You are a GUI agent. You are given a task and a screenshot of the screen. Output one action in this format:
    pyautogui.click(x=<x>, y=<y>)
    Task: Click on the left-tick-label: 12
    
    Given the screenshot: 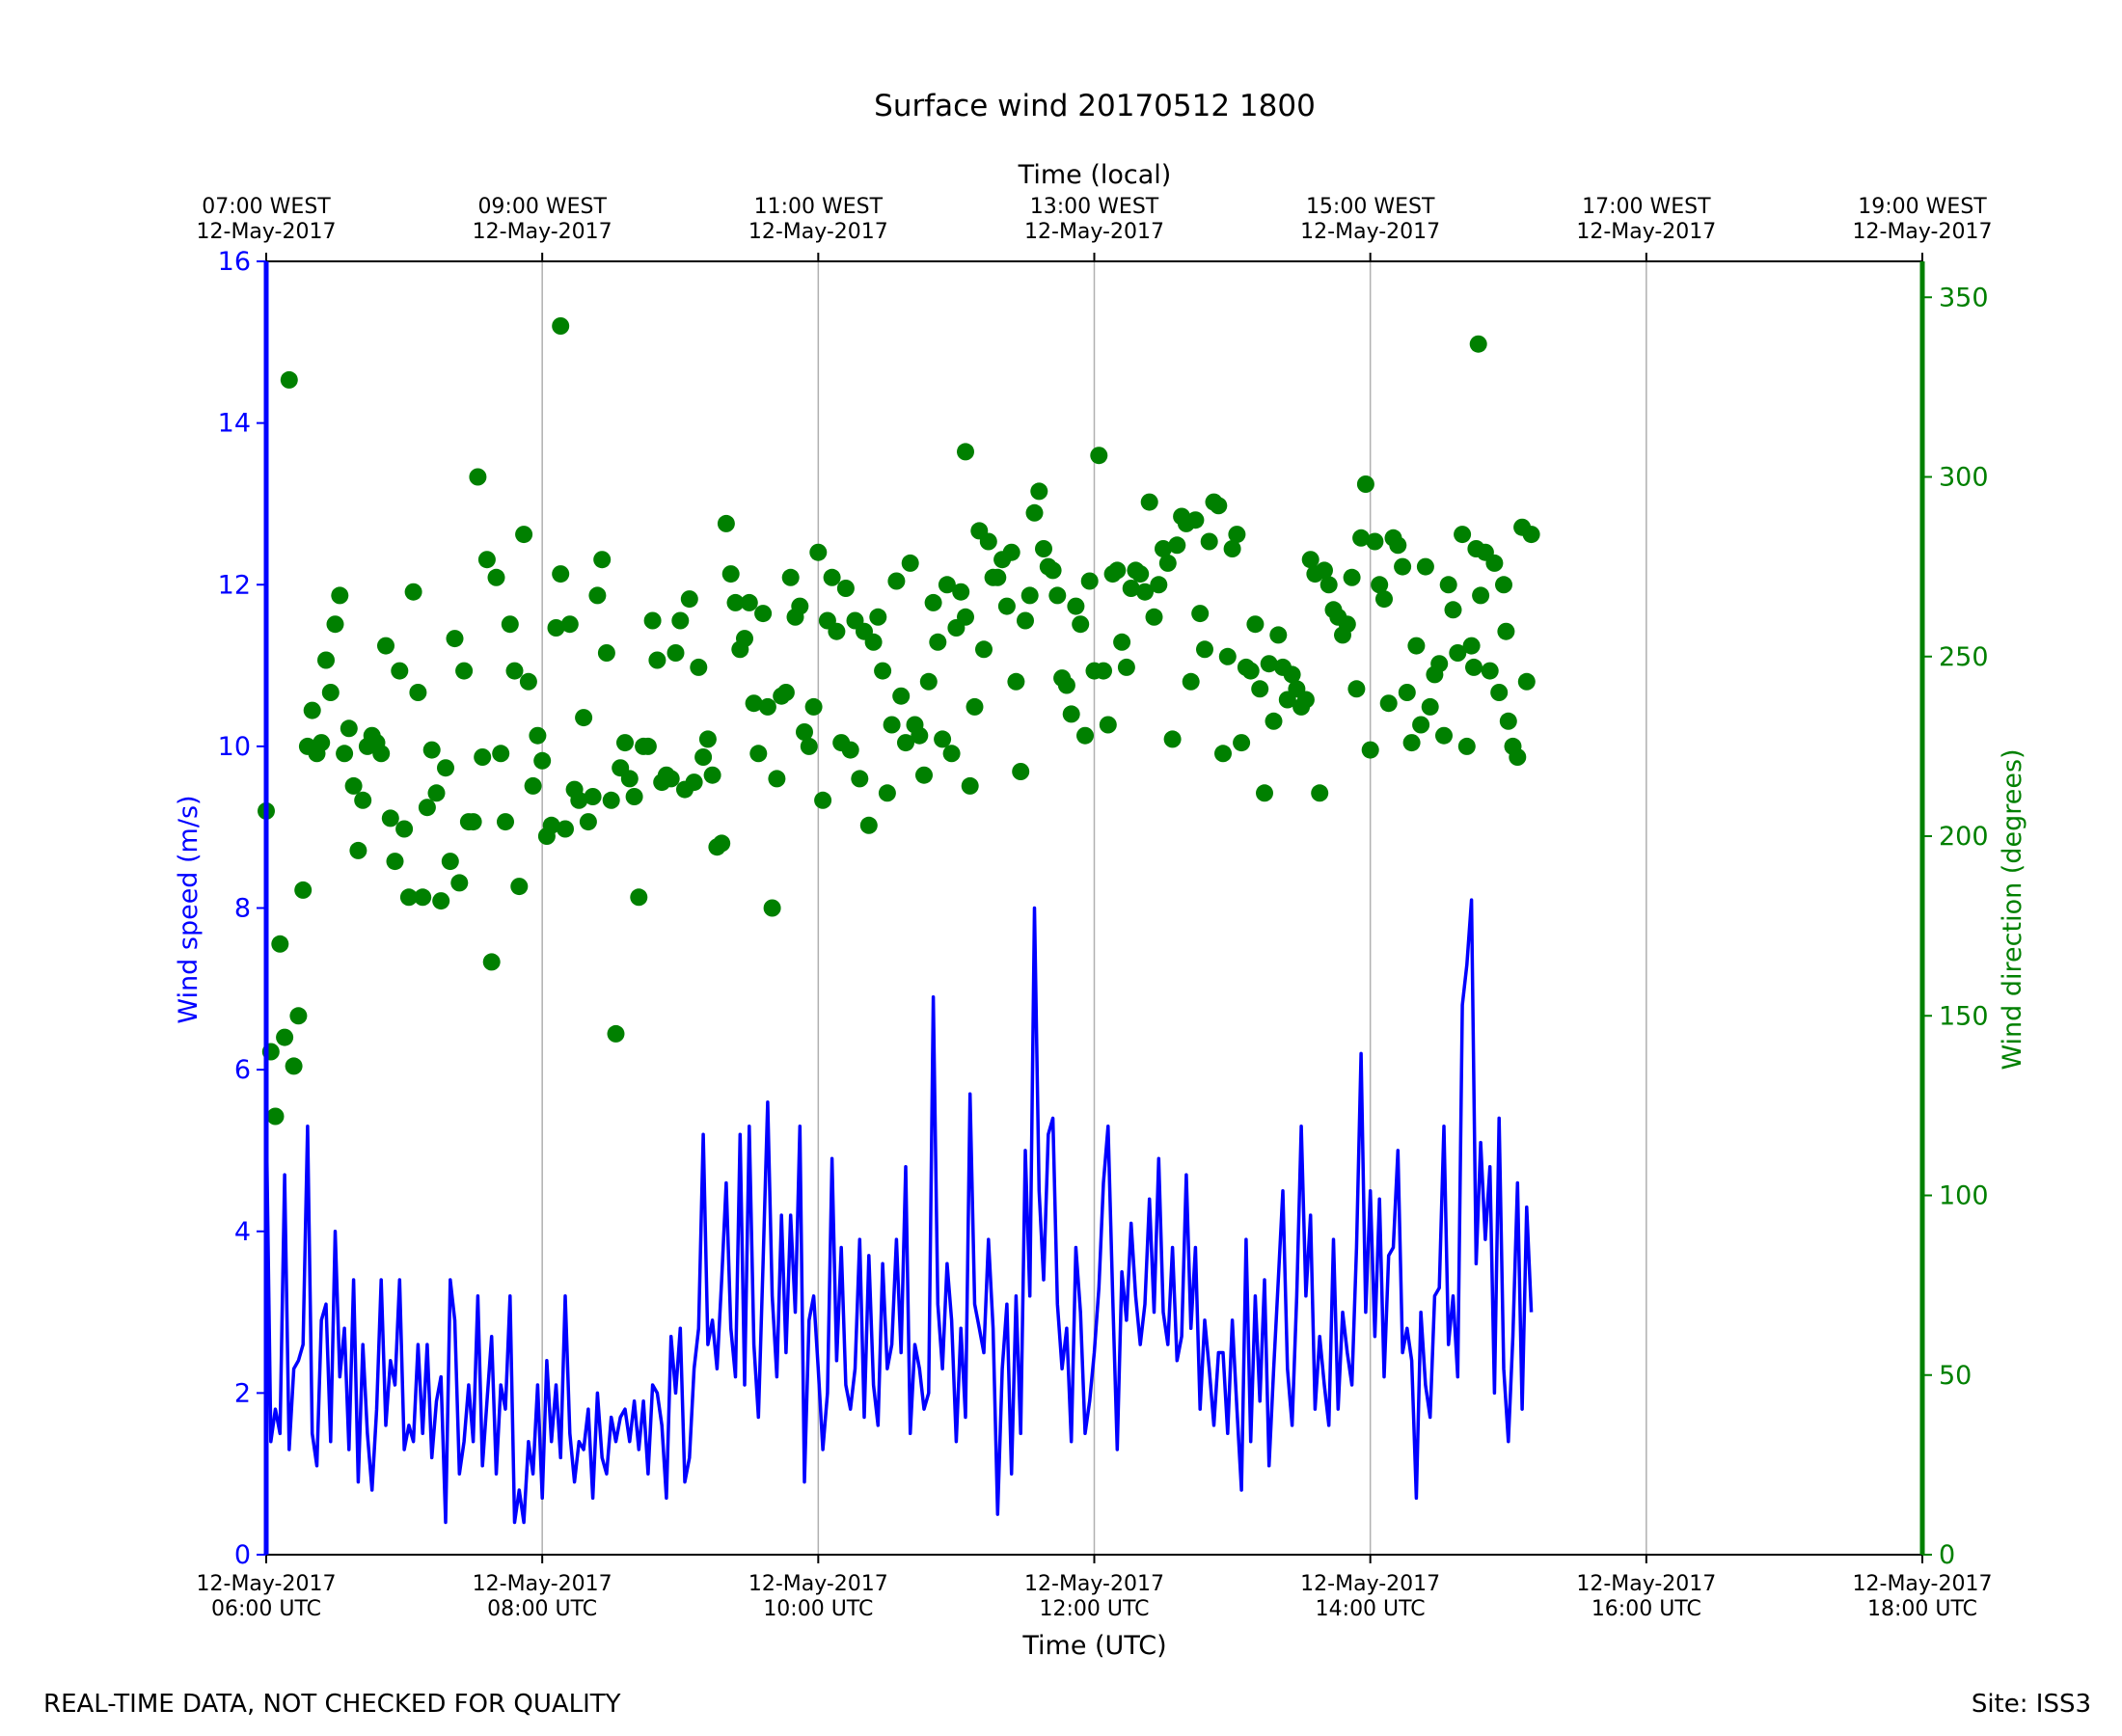 What is the action you would take?
    pyautogui.click(x=235, y=585)
    